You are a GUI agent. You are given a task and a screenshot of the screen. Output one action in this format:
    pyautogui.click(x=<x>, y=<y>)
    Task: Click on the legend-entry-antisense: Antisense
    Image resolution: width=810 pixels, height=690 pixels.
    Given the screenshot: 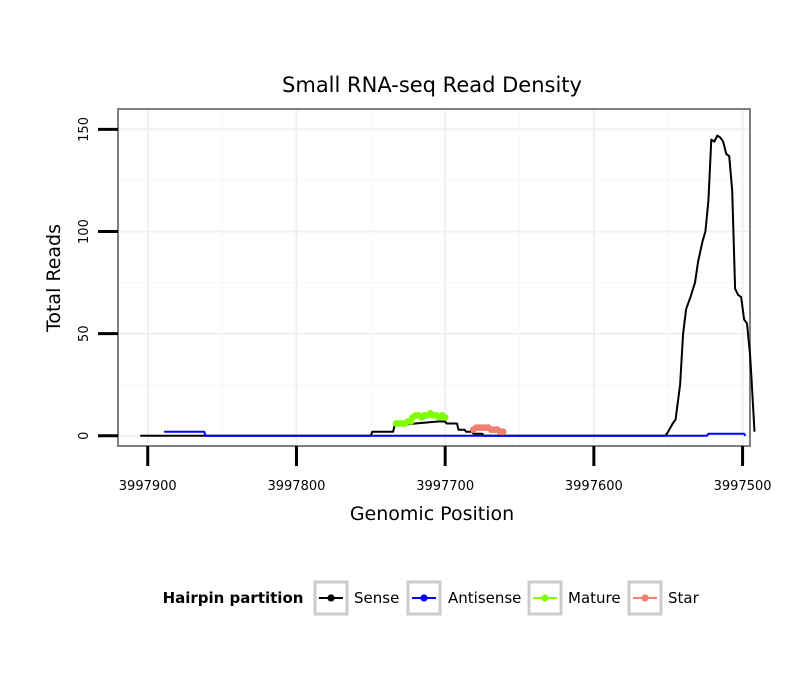 What is the action you would take?
    pyautogui.click(x=463, y=598)
    